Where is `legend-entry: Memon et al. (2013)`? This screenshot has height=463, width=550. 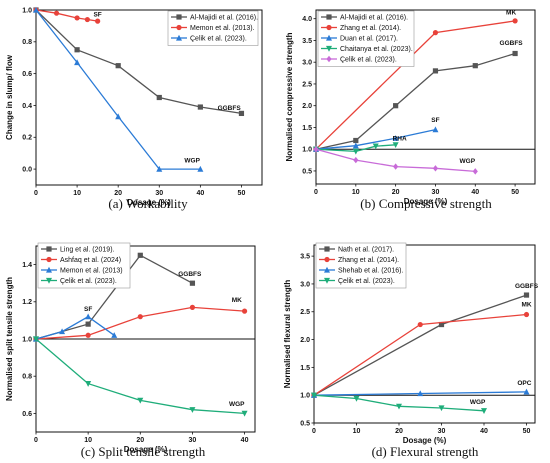
legend-entry: Memon et al. (2013) is located at coordinates (91, 270).